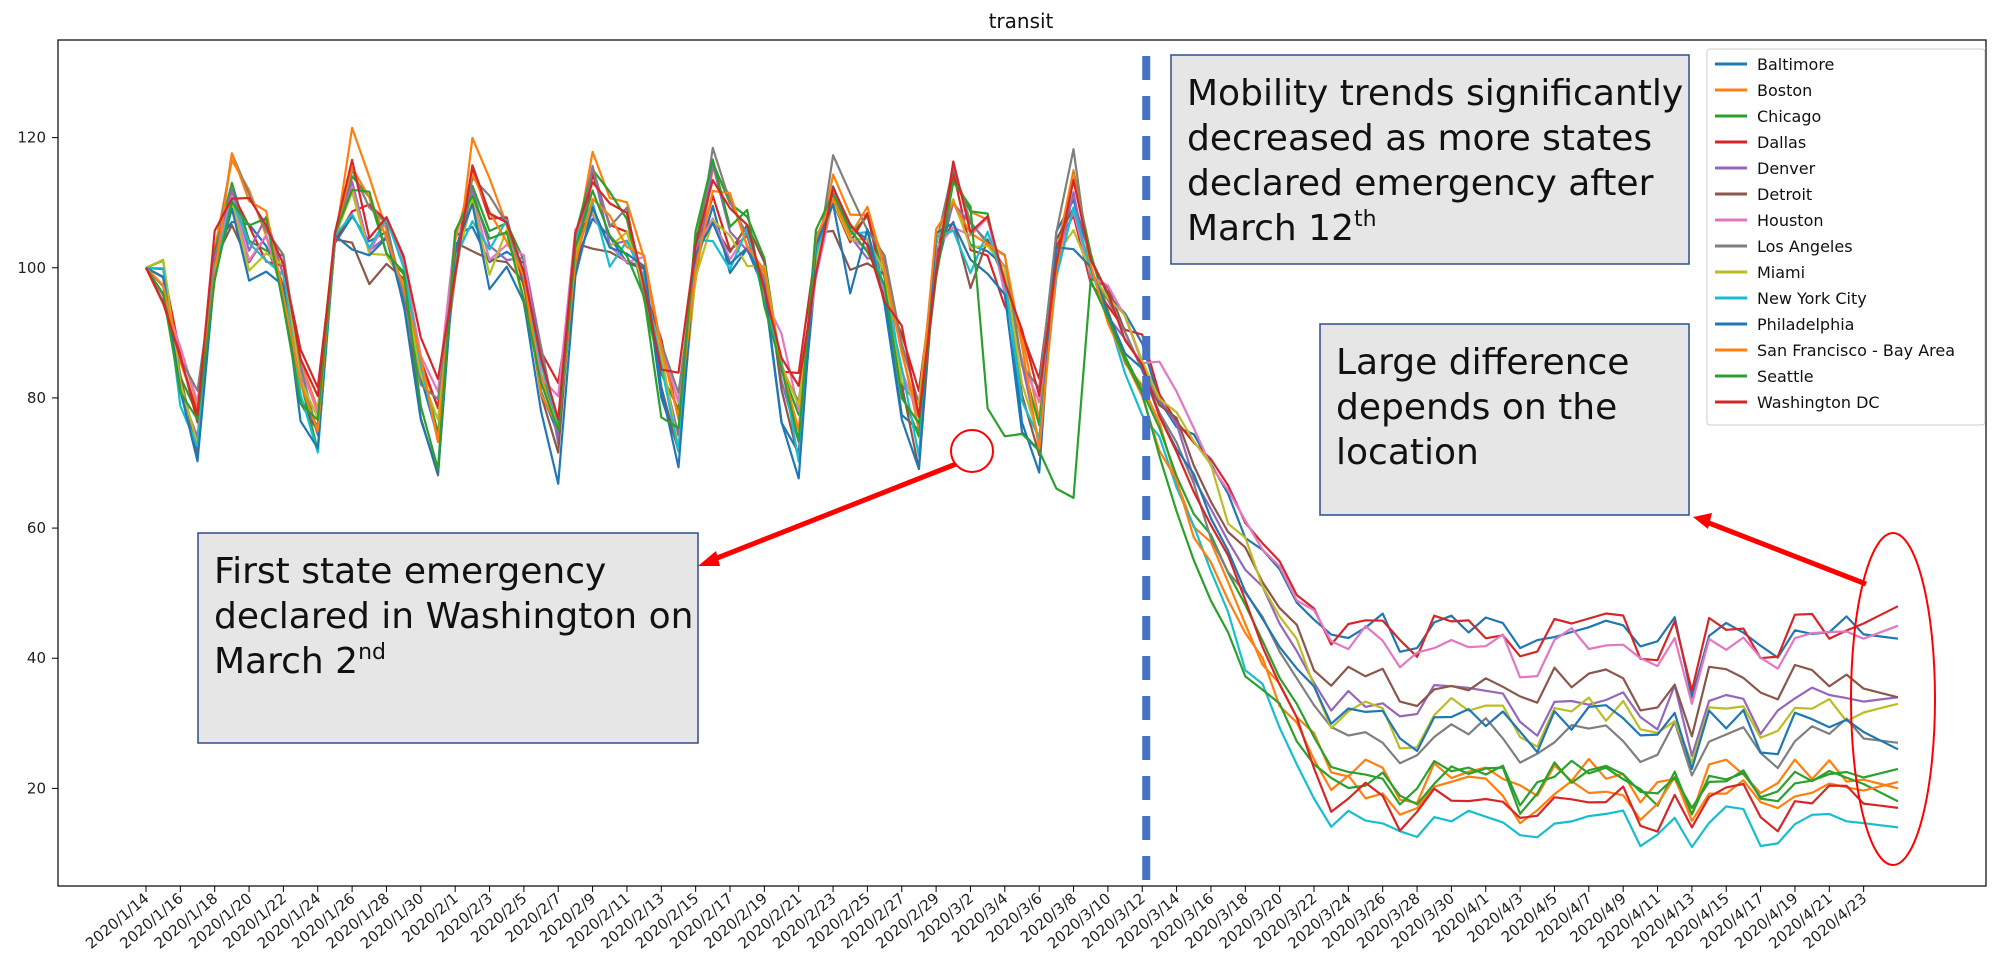 This screenshot has width=2000, height=979. I want to click on annotation-superscript: th, so click(1365, 219).